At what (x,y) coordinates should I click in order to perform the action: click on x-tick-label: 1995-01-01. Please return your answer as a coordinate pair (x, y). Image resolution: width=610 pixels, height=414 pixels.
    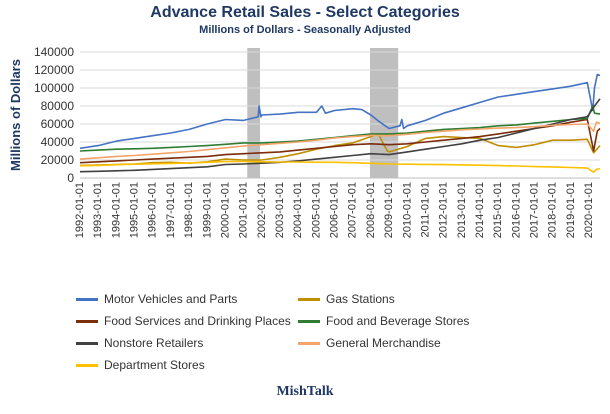
    Looking at the image, I should click on (135, 210).